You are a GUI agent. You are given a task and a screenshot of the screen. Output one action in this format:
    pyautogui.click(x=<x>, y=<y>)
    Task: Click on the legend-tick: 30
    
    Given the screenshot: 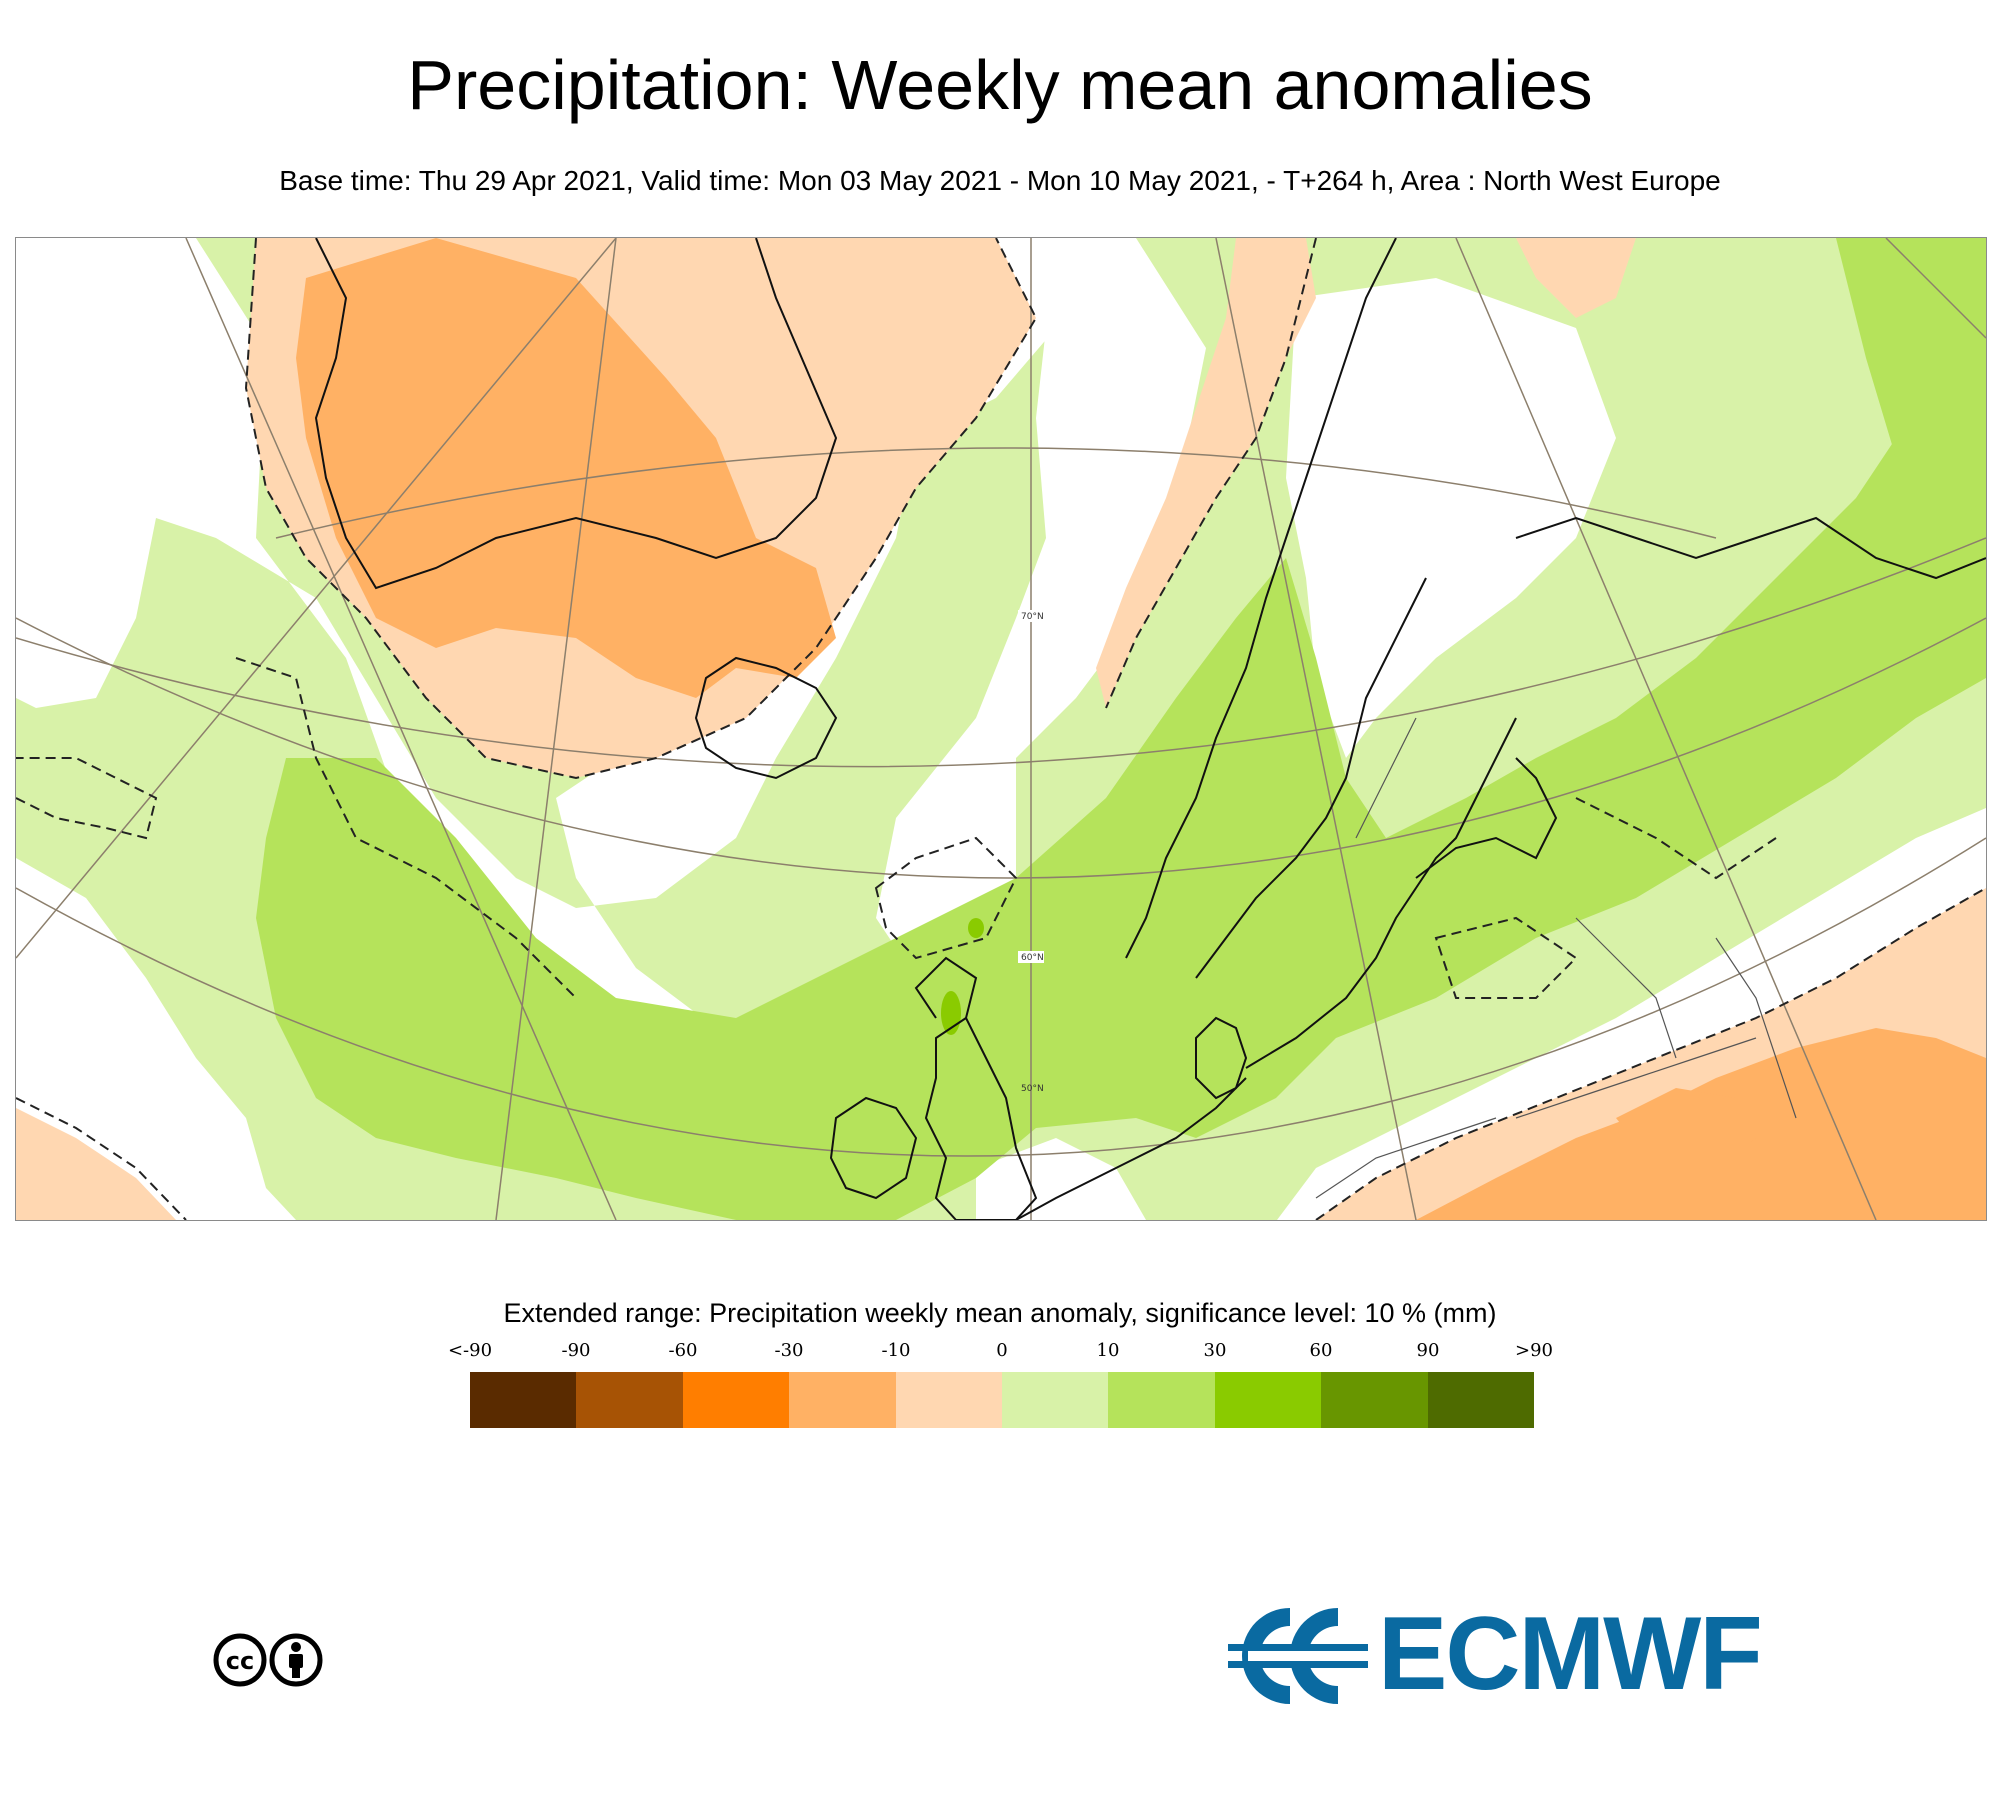 What is the action you would take?
    pyautogui.click(x=1215, y=1350)
    